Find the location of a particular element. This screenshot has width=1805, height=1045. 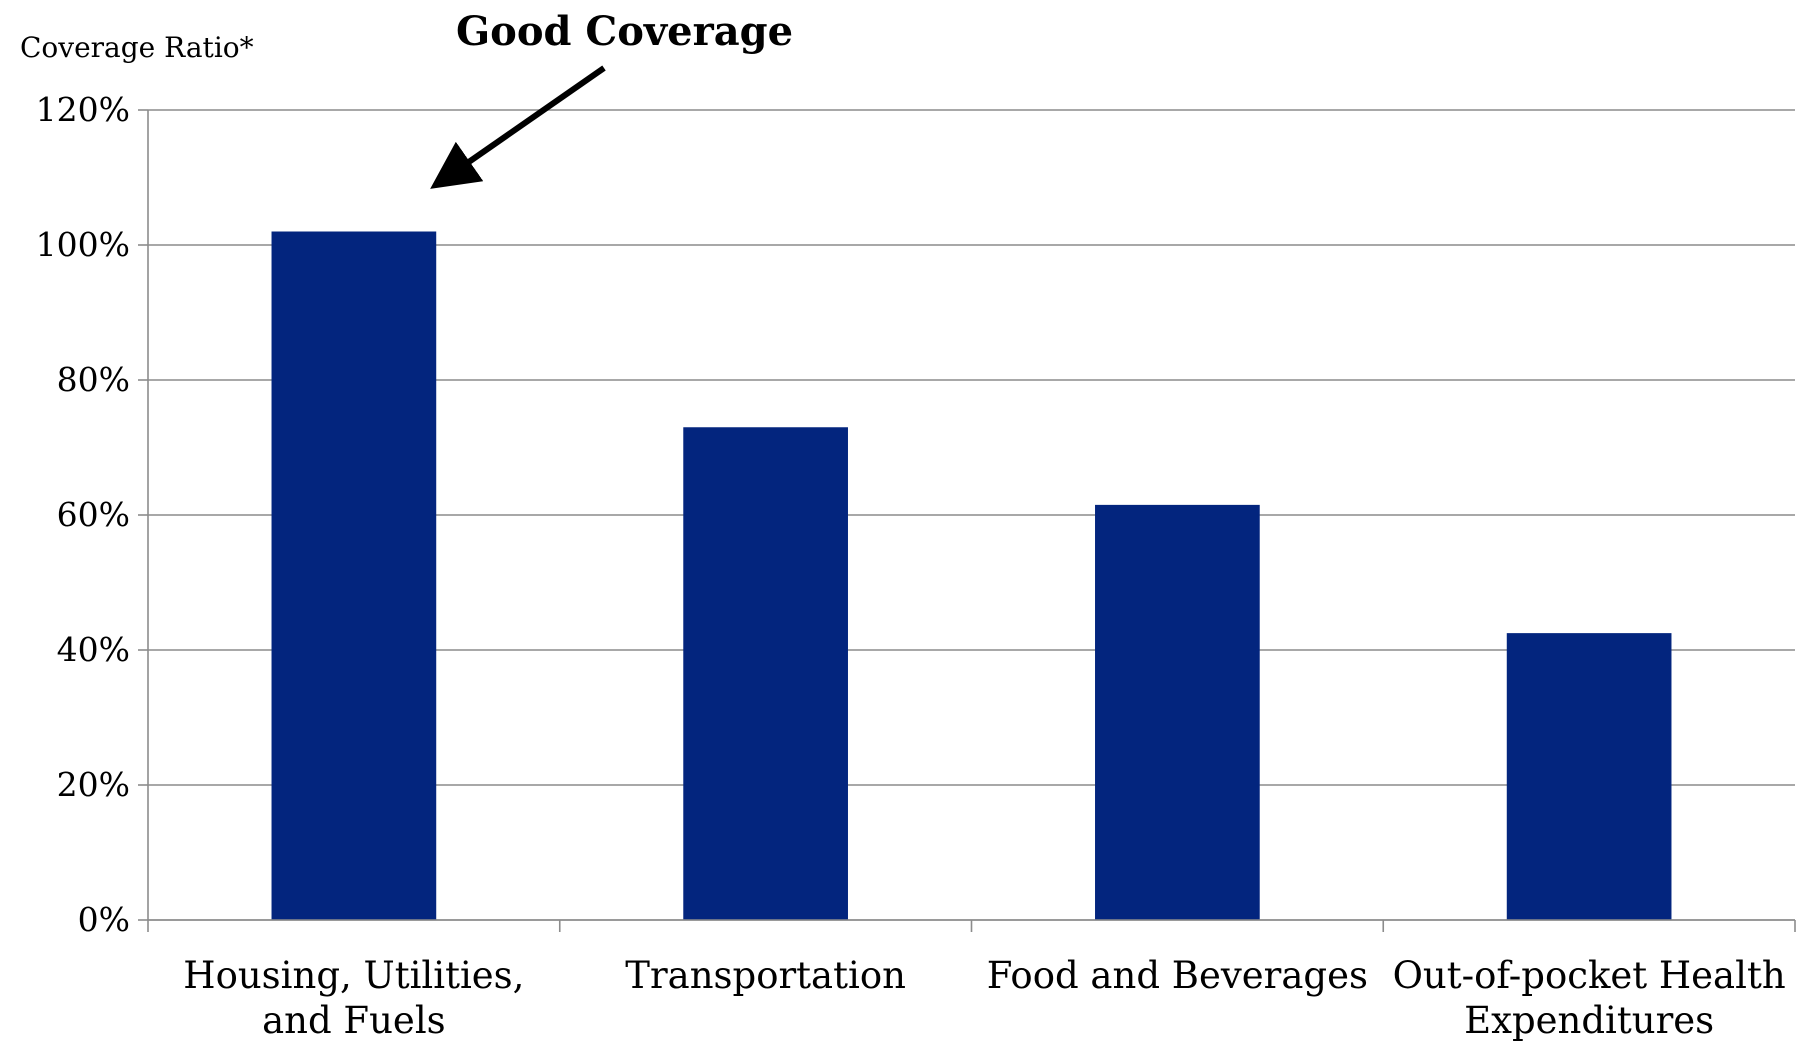

x-category-label: Transportation is located at coordinates (765, 975).